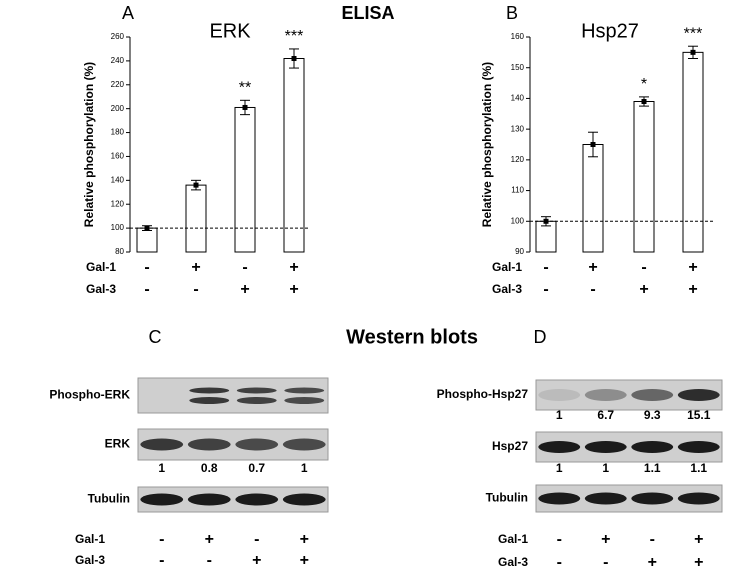  What do you see at coordinates (209, 468) in the screenshot?
I see `quantification: 0.8` at bounding box center [209, 468].